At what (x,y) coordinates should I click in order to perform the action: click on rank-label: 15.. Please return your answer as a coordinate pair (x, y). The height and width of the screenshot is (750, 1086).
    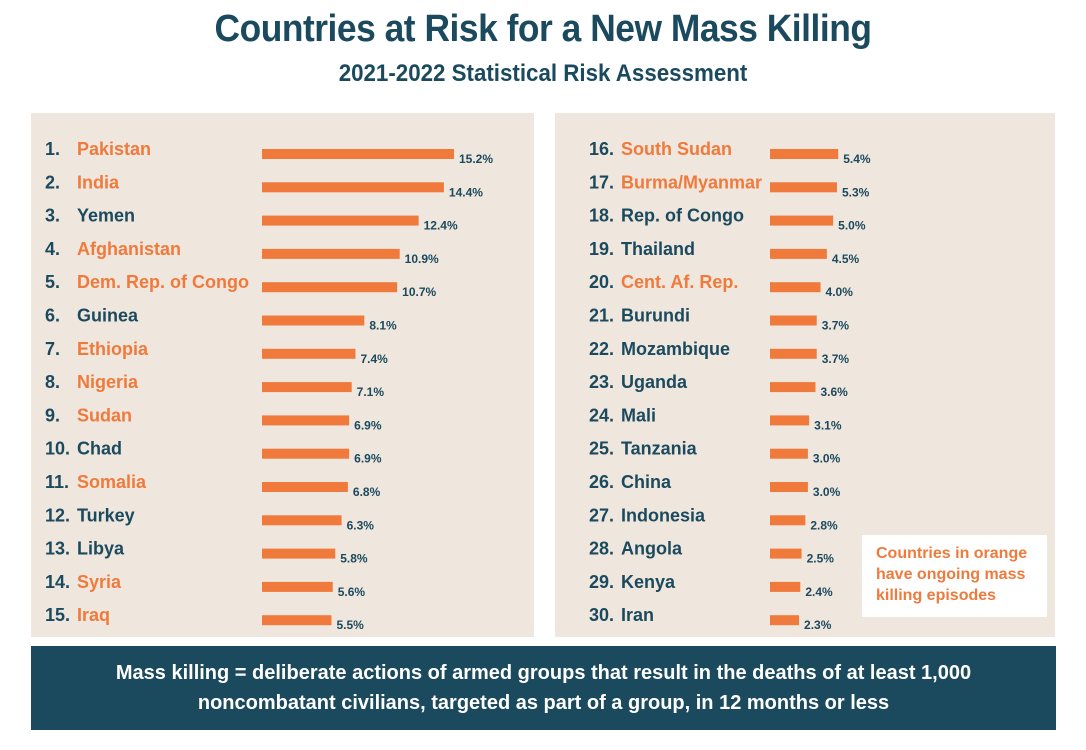
    Looking at the image, I should click on (57, 615).